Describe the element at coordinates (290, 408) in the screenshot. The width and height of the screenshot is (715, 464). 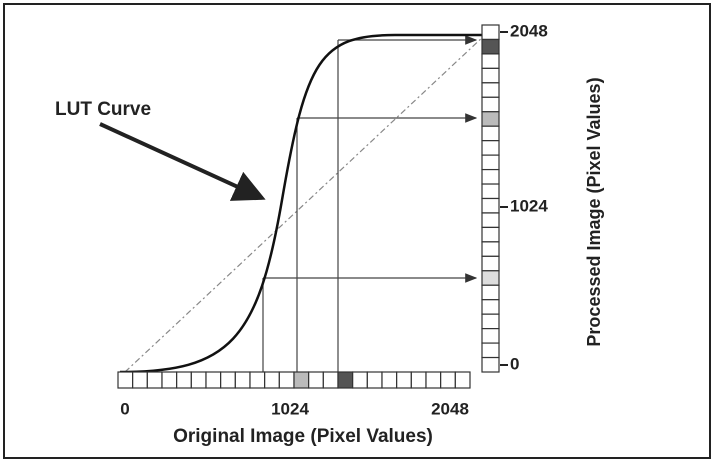
I see `x-tick-label: 1024` at that location.